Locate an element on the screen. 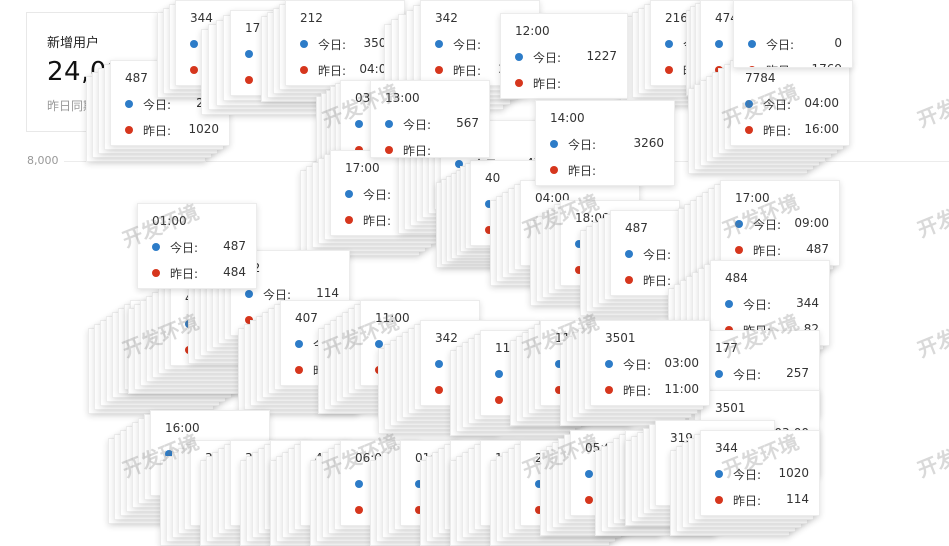  tooltip-value: 487 is located at coordinates (817, 249).